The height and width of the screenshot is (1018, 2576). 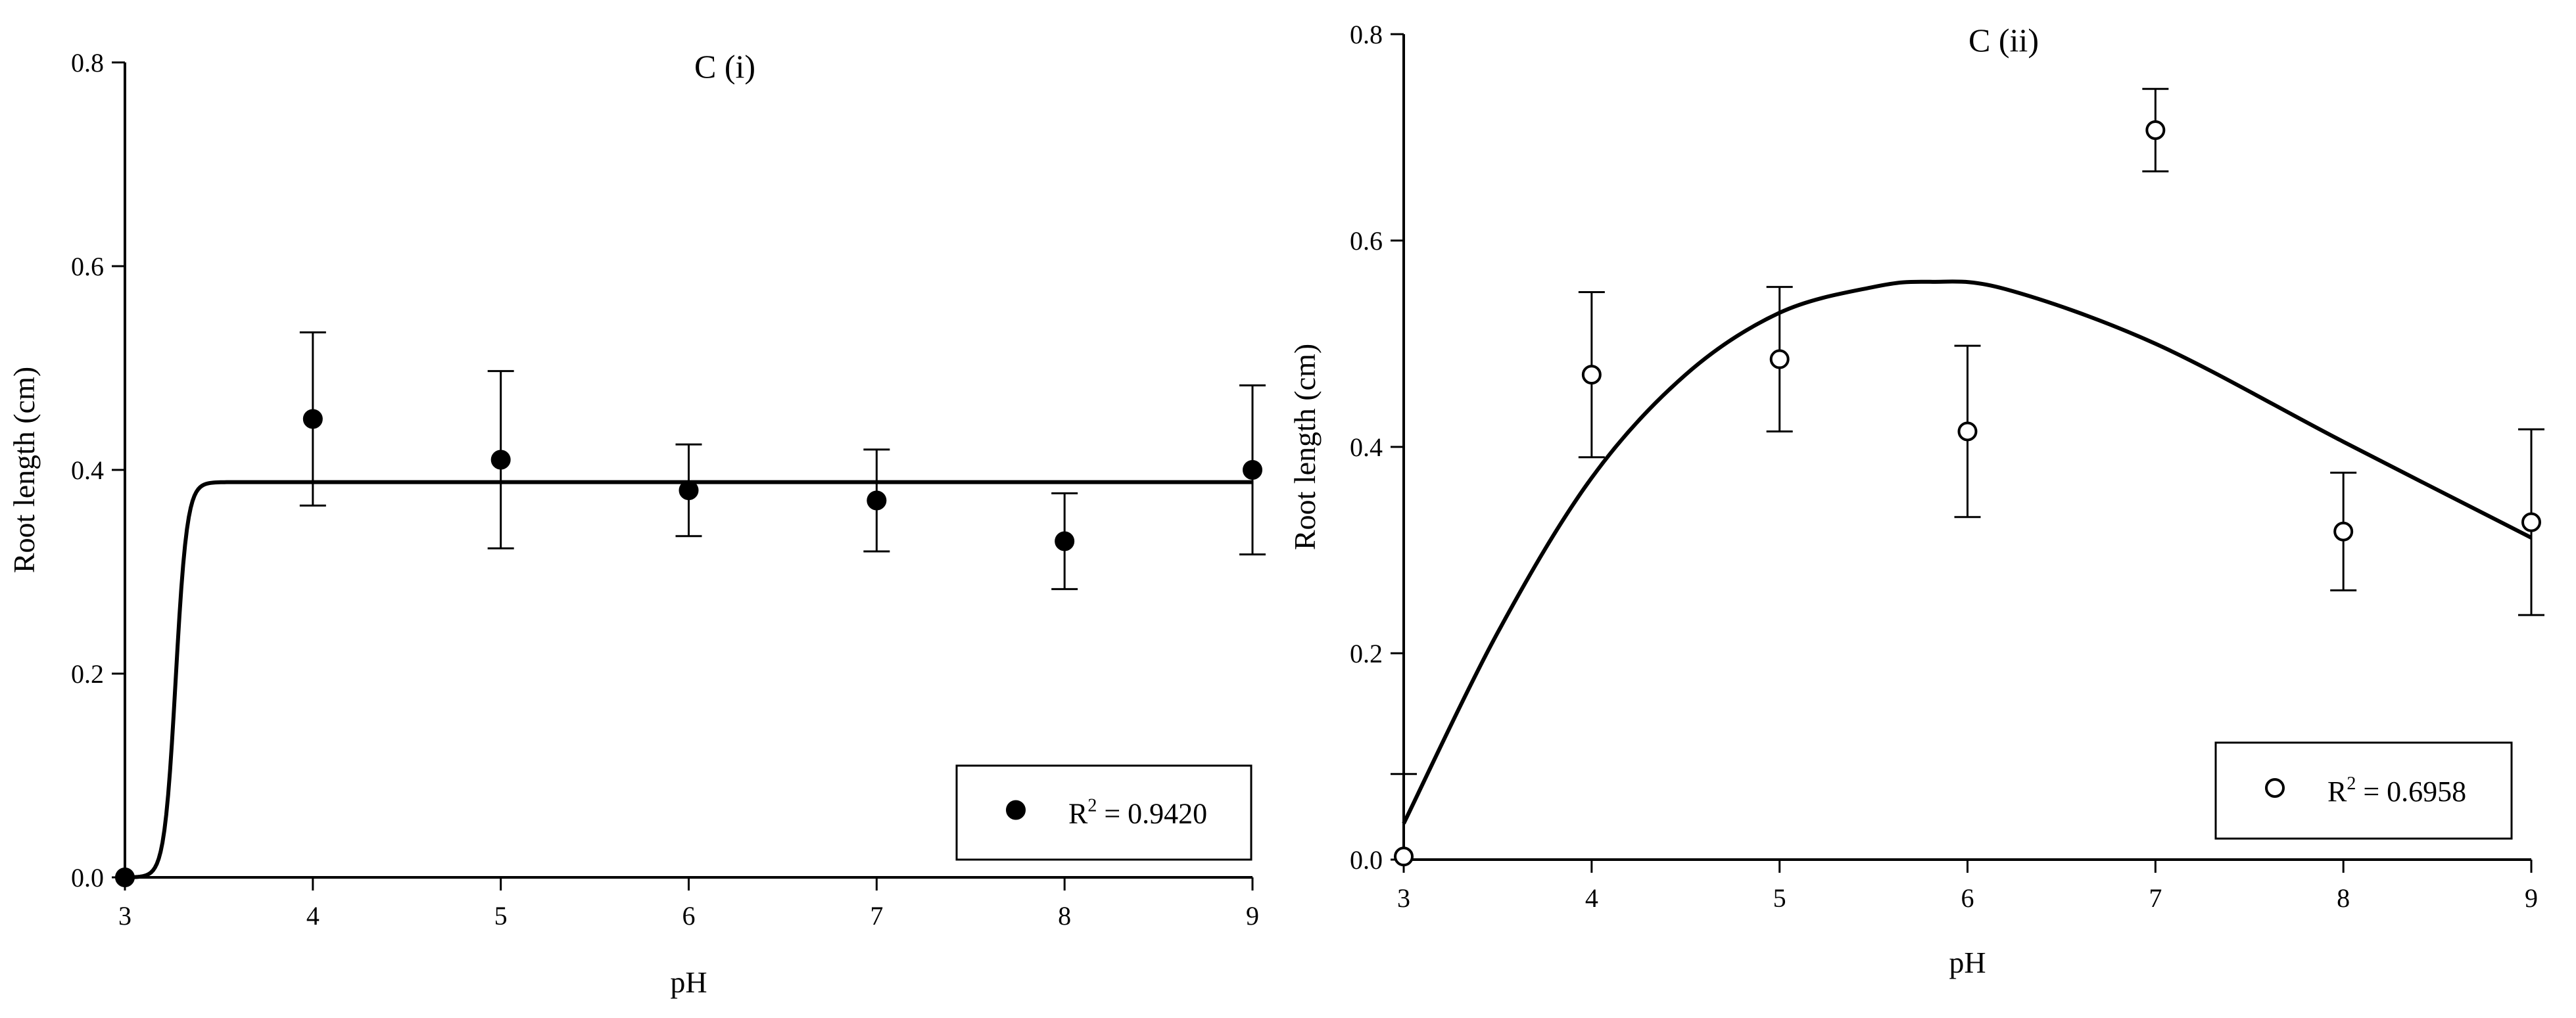 I want to click on legend-label: R2 = 0.6958, so click(x=2396, y=791).